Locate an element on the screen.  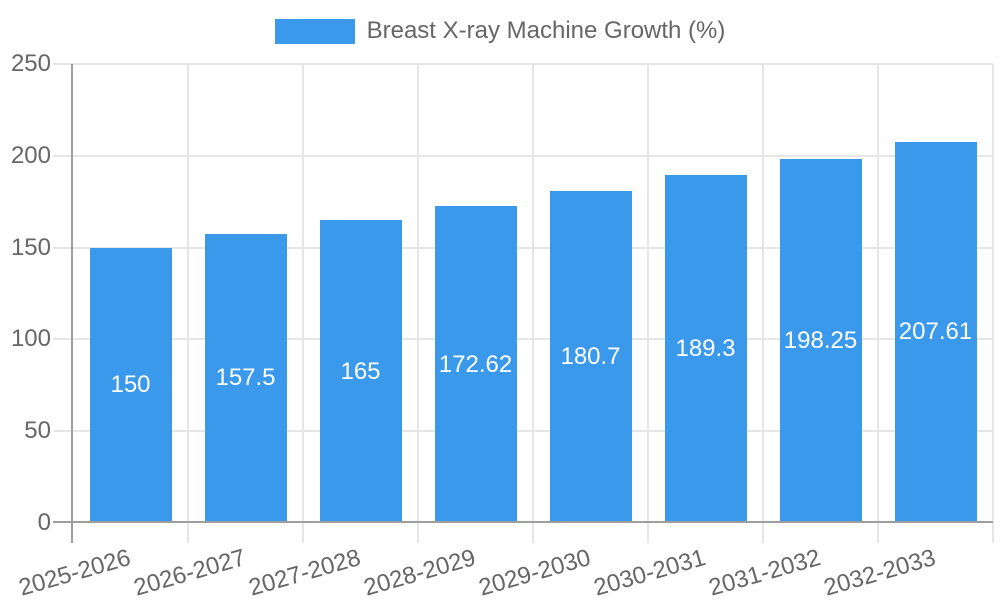
legend-swatch is located at coordinates (314, 31).